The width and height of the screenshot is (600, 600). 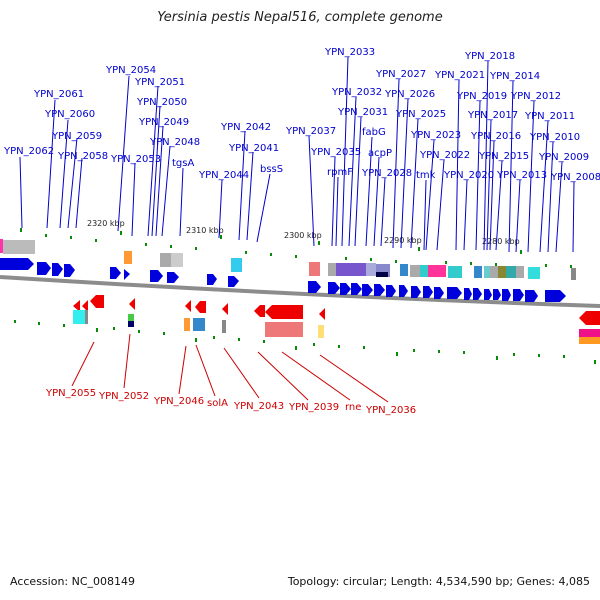 What do you see at coordinates (549, 116) in the screenshot?
I see `gene-label: YPN_2011` at bounding box center [549, 116].